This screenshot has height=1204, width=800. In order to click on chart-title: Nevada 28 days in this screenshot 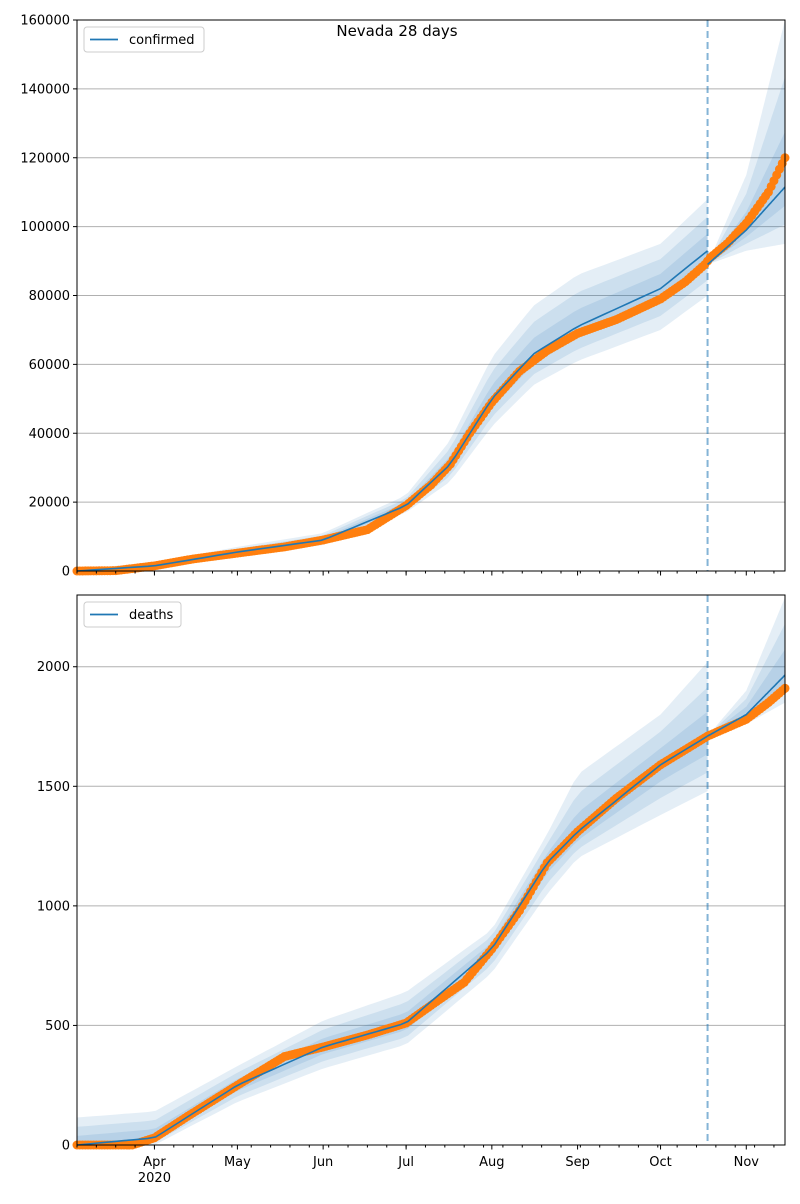, I will do `click(396, 31)`.